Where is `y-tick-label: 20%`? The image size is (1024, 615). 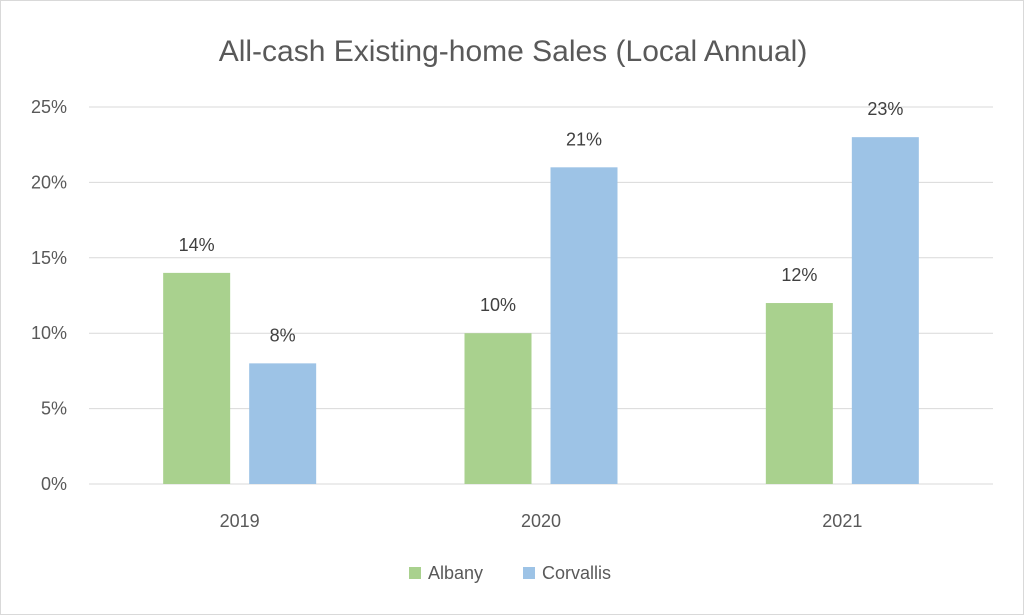
y-tick-label: 20% is located at coordinates (49, 182).